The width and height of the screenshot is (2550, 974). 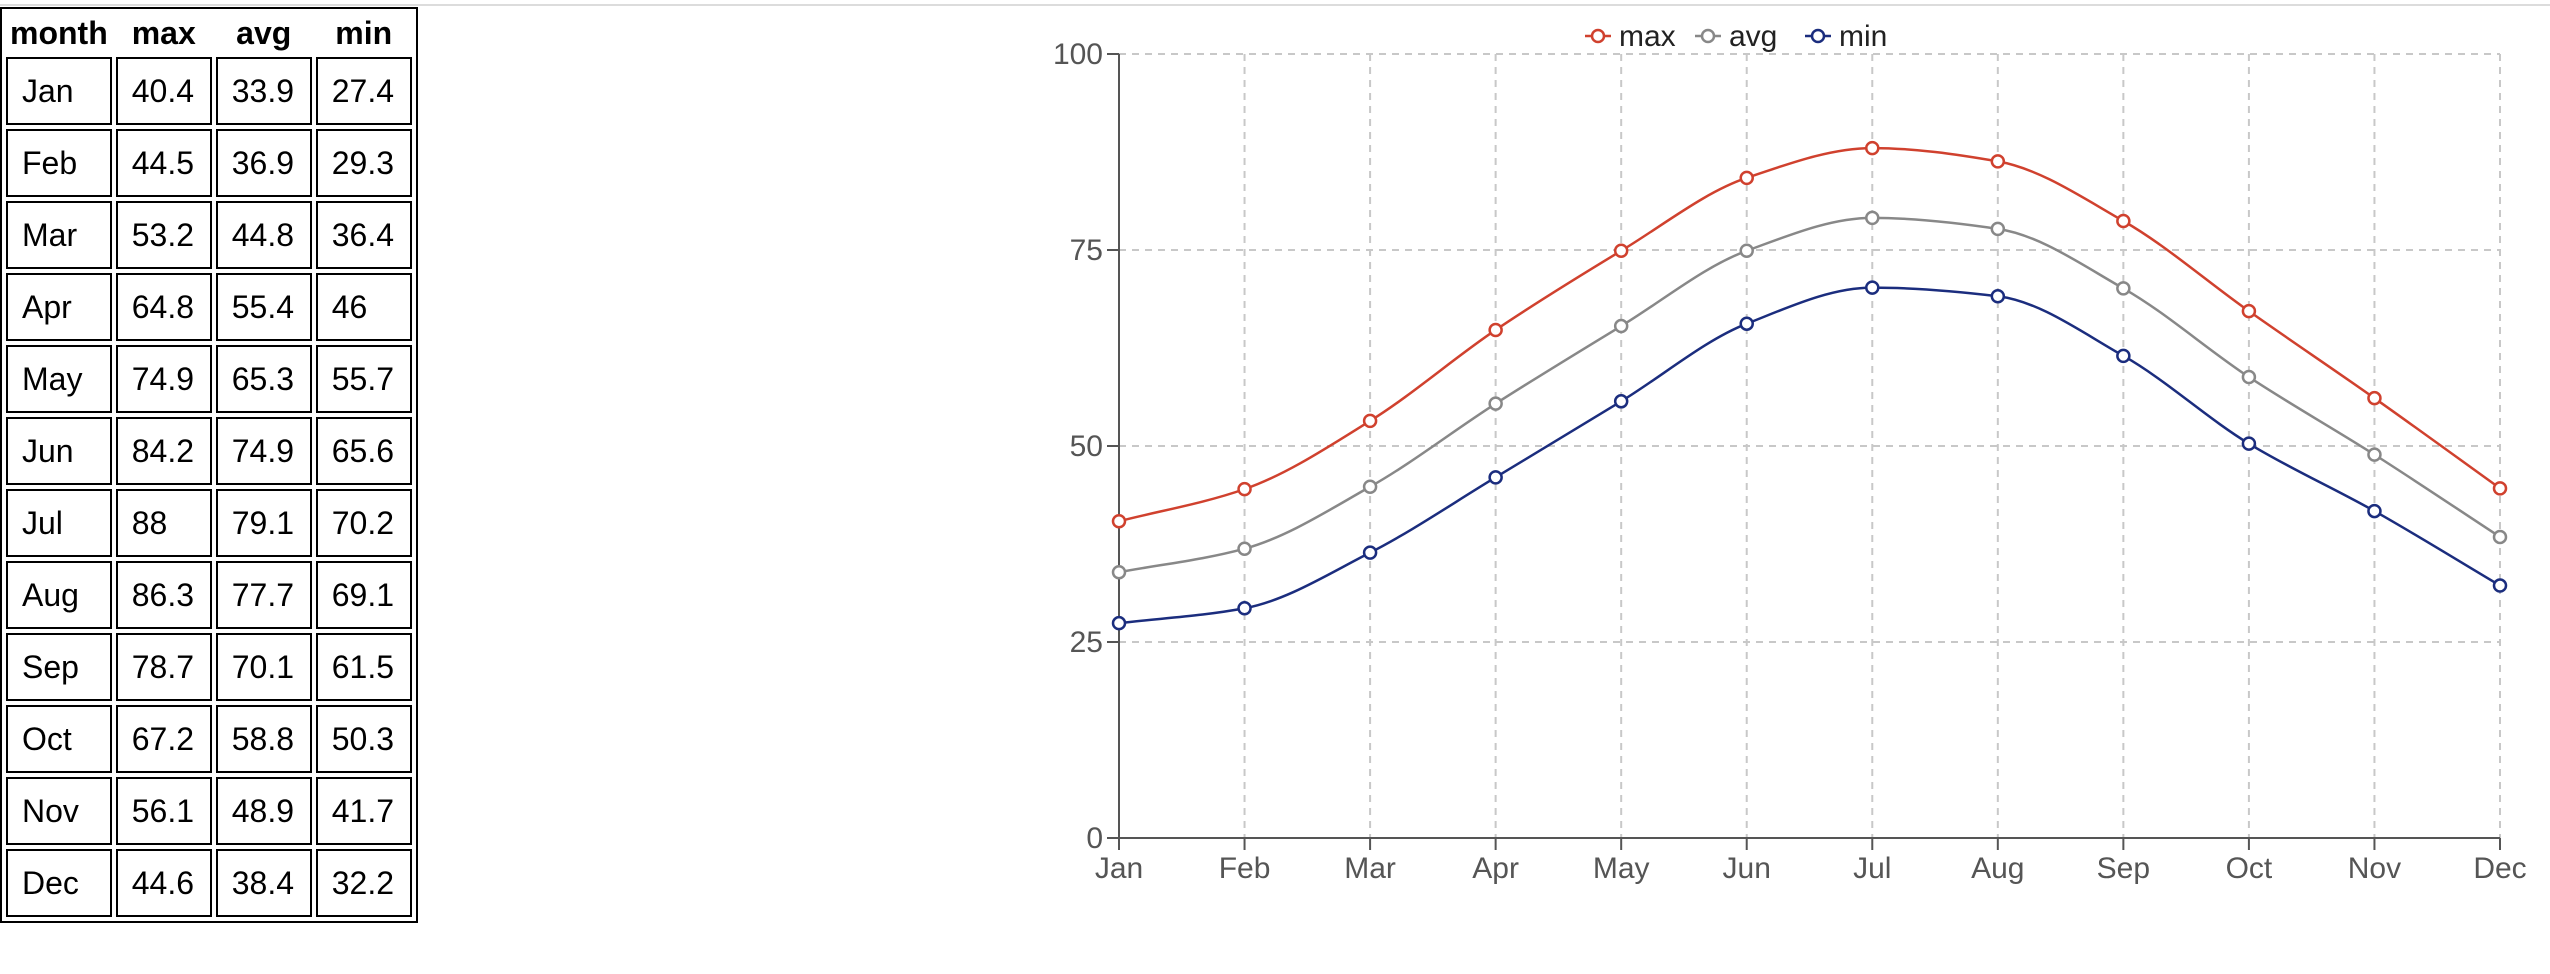 What do you see at coordinates (263, 811) in the screenshot?
I see `cell-avg: 48.9` at bounding box center [263, 811].